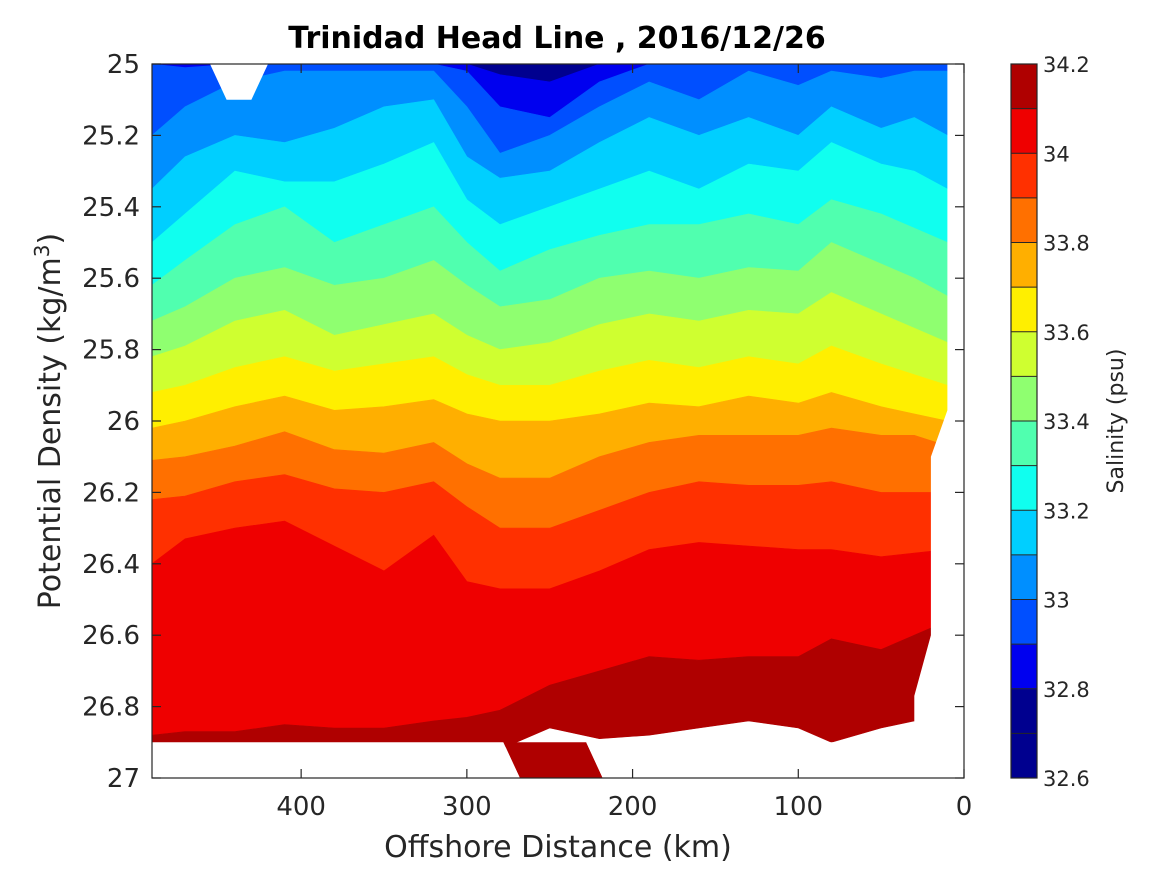 This screenshot has height=875, width=1167. I want to click on x-tick-label: 300, so click(467, 807).